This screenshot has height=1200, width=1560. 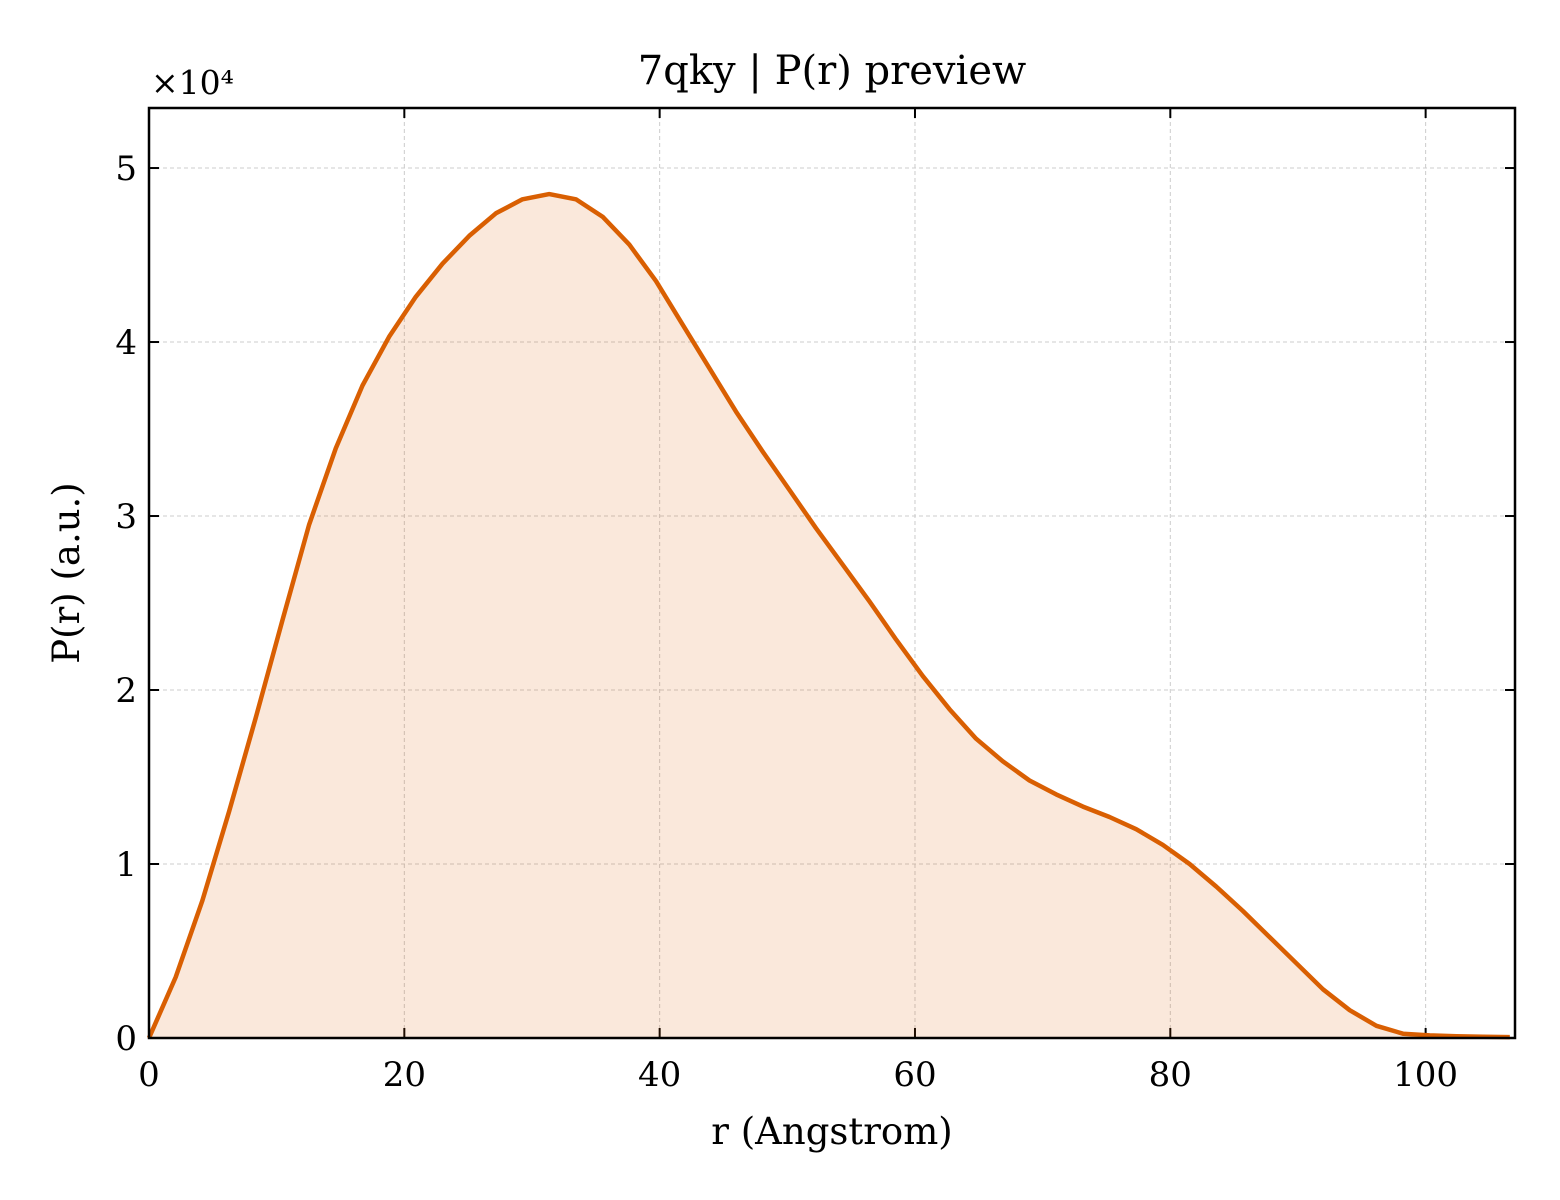 What do you see at coordinates (126, 1039) in the screenshot?
I see `y-tick-label: 0` at bounding box center [126, 1039].